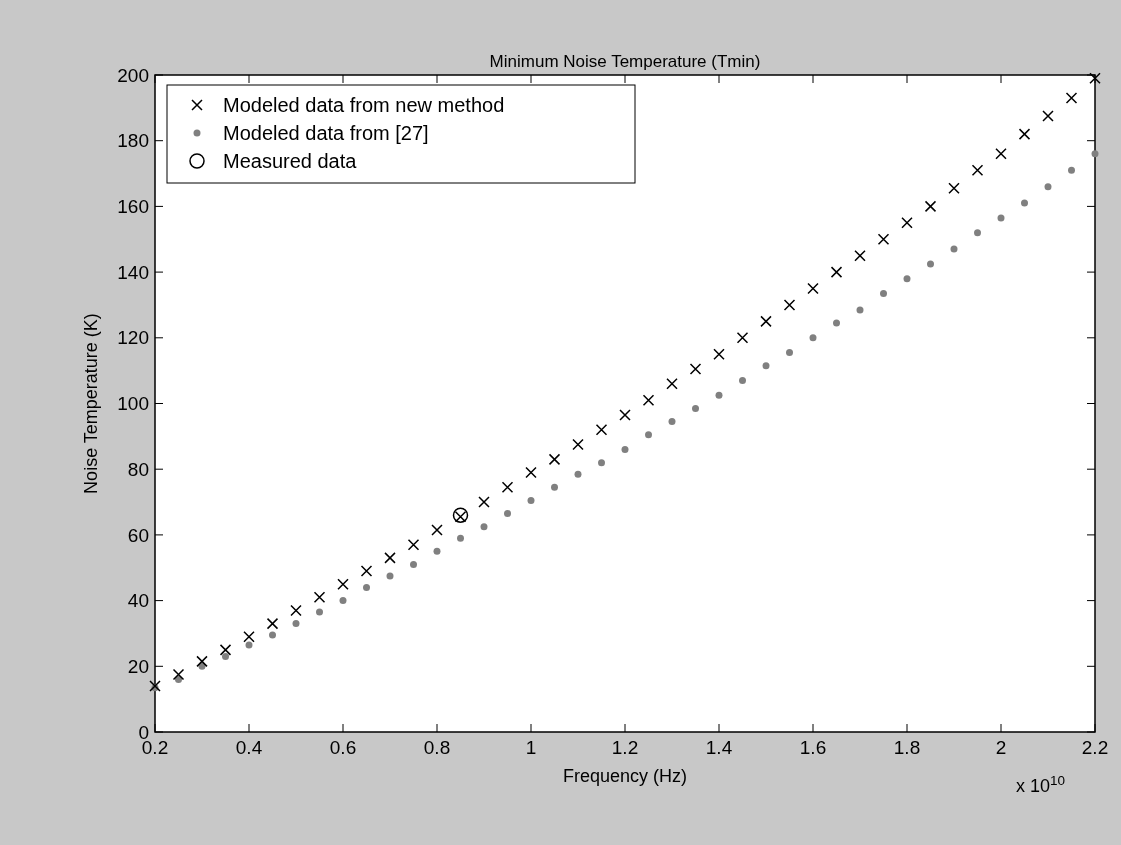 The image size is (1121, 845). Describe the element at coordinates (907, 747) in the screenshot. I see `x-tick-label: 1.8` at that location.